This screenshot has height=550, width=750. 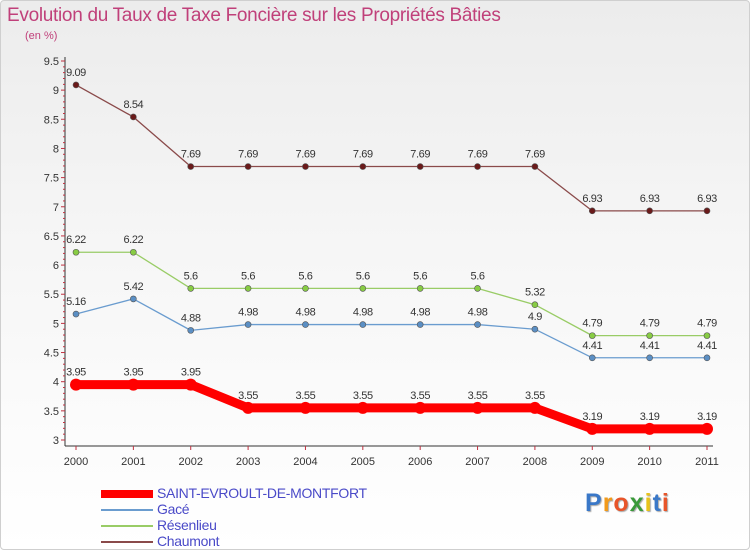 What do you see at coordinates (133, 105) in the screenshot?
I see `data-label-chaumont: 8.54` at bounding box center [133, 105].